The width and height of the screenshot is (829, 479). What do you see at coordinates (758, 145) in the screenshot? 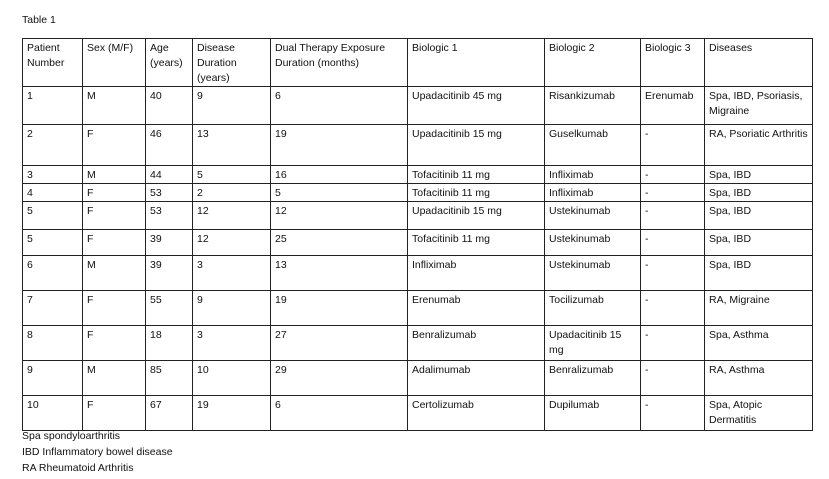
I see `table-cell: RA, Psoriatic Arthritis` at bounding box center [758, 145].